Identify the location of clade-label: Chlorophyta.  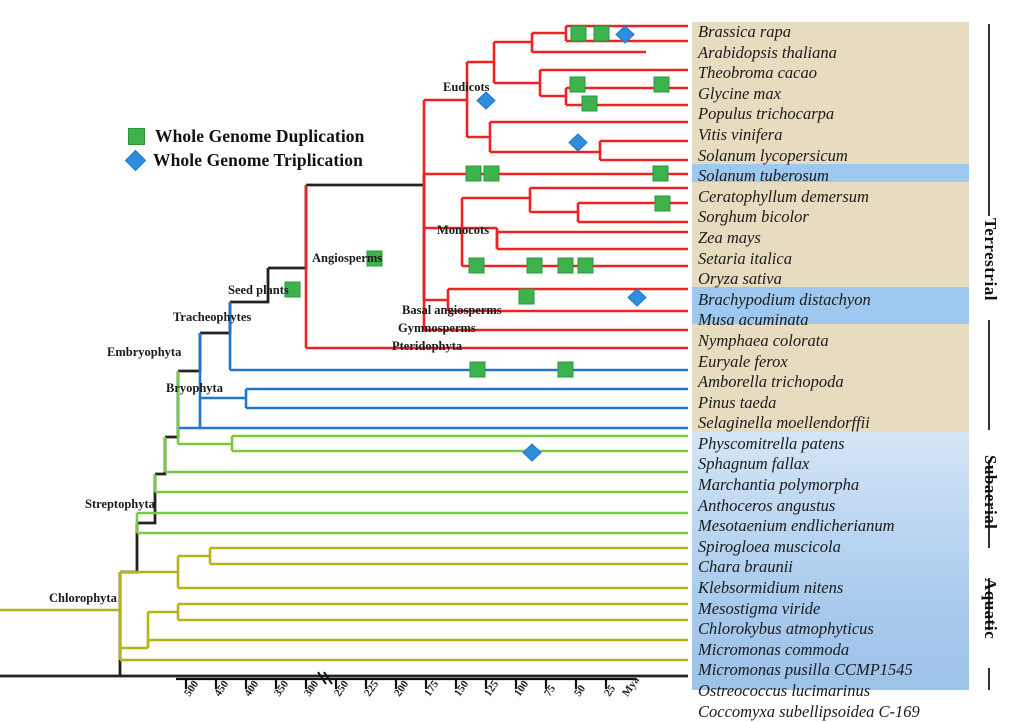
(83, 598).